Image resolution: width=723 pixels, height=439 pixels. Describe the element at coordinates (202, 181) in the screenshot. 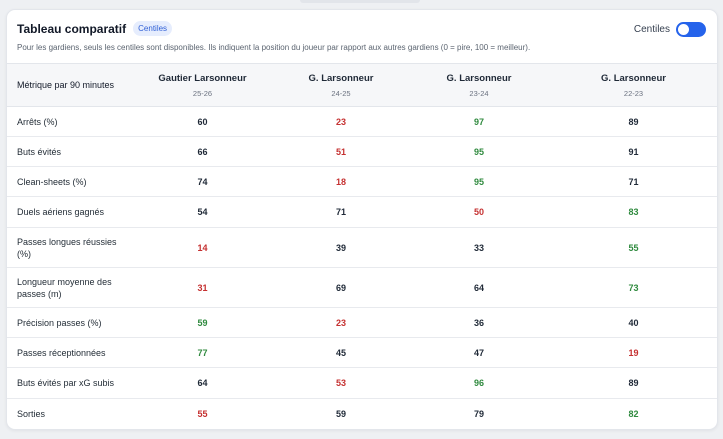

I see `percentile-value: 74` at that location.